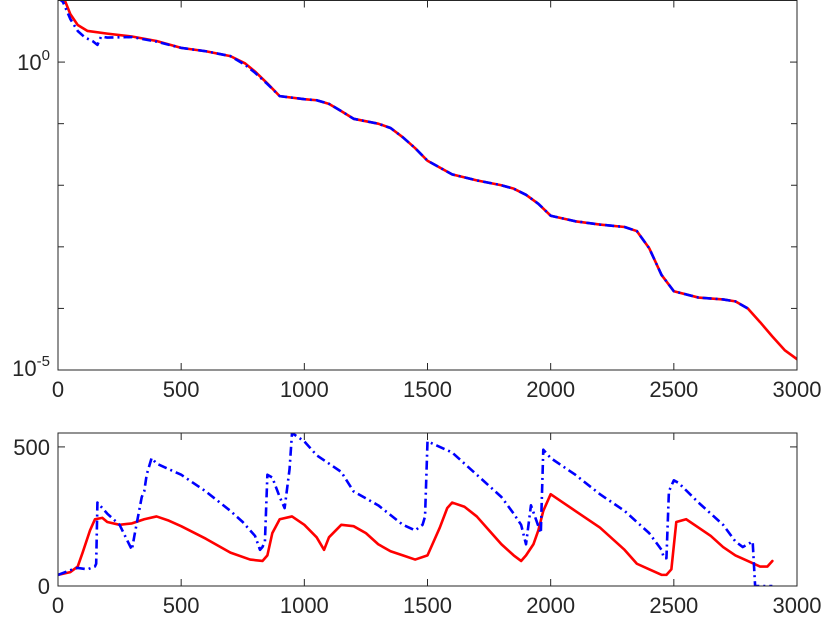 The image size is (830, 626). Describe the element at coordinates (58, 605) in the screenshot. I see `bottom-x-tick-label: 0` at that location.